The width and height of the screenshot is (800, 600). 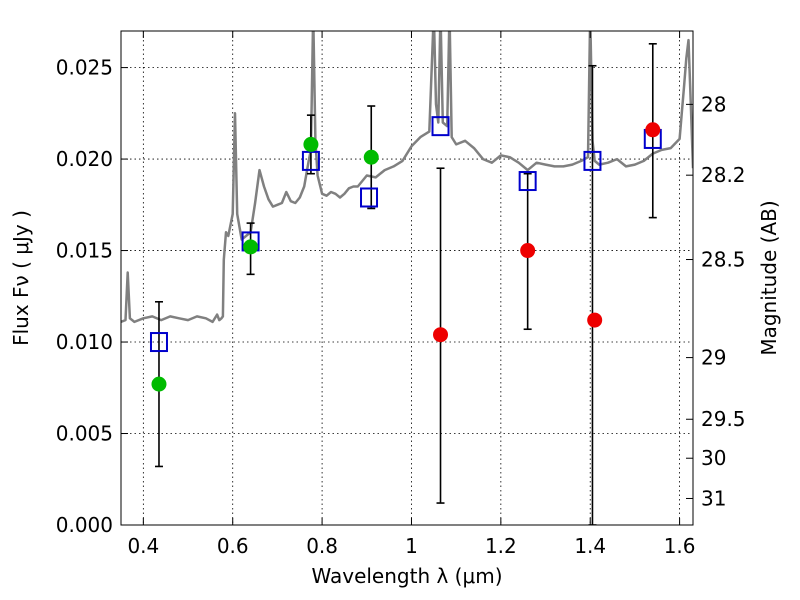 I want to click on y-tick-label: 0.010, so click(x=84, y=342).